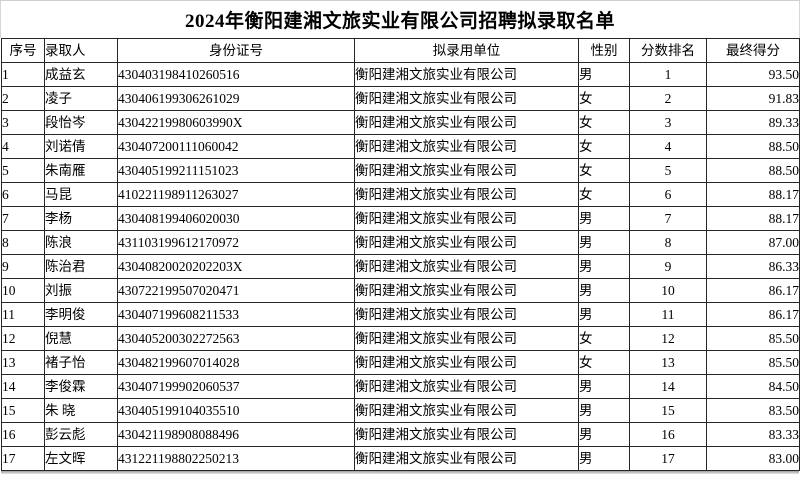  I want to click on cell-rank: 2, so click(668, 98).